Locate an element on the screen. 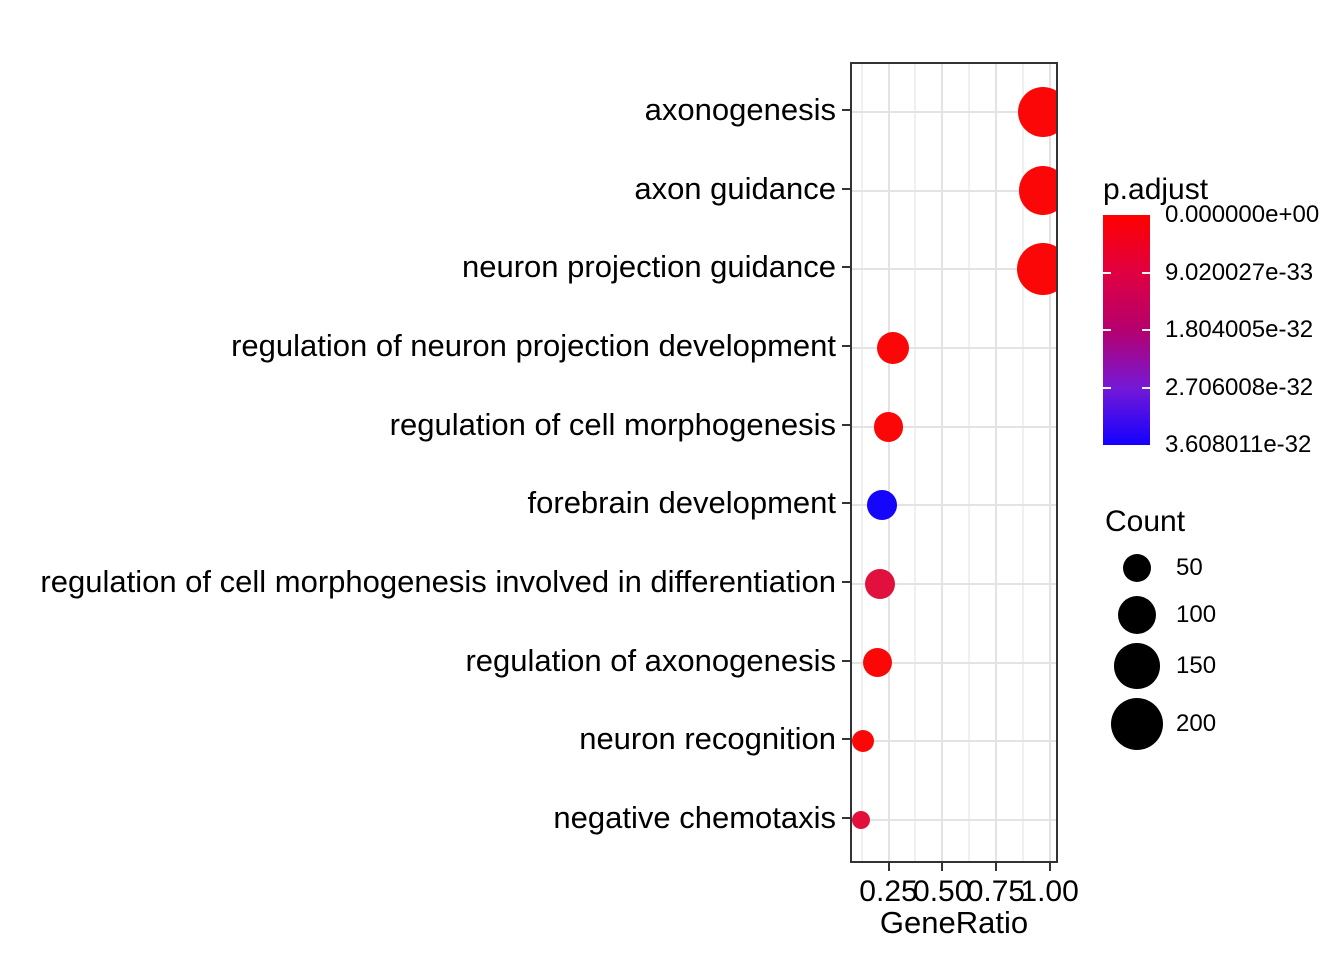 Image resolution: width=1344 pixels, height=960 pixels. x-tick-label-0.50: 0.50 is located at coordinates (942, 891).